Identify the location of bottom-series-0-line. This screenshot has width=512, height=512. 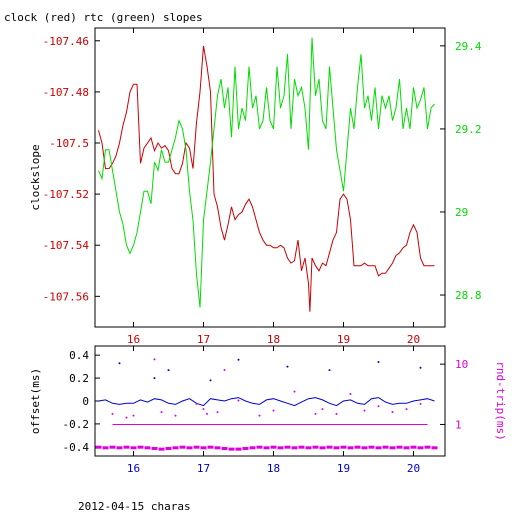
(266, 402).